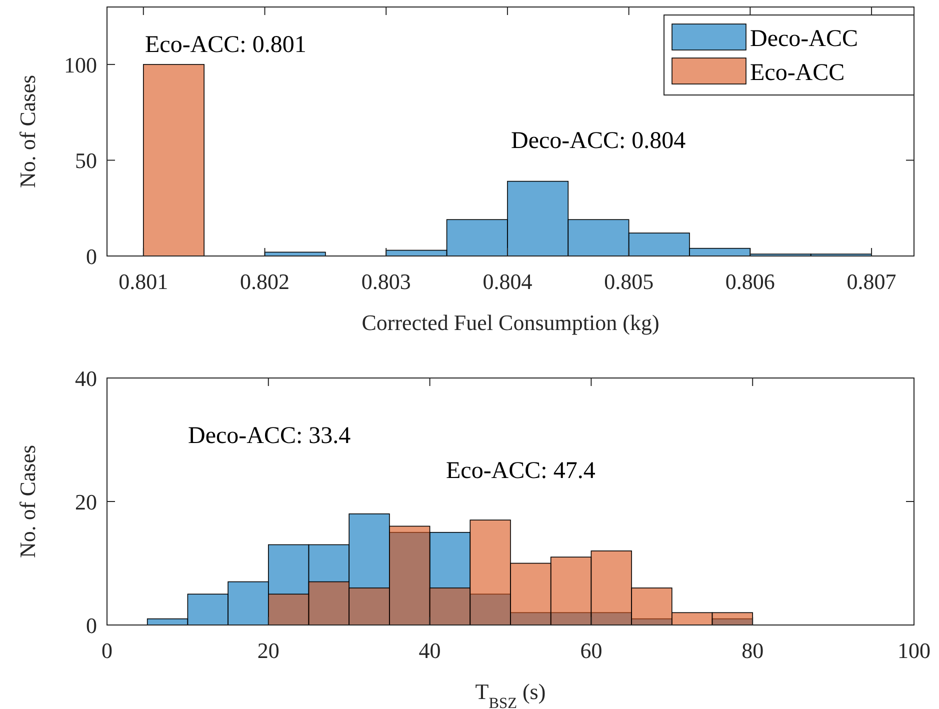 The image size is (939, 709). What do you see at coordinates (750, 281) in the screenshot?
I see `x-tick-label: 0.806` at bounding box center [750, 281].